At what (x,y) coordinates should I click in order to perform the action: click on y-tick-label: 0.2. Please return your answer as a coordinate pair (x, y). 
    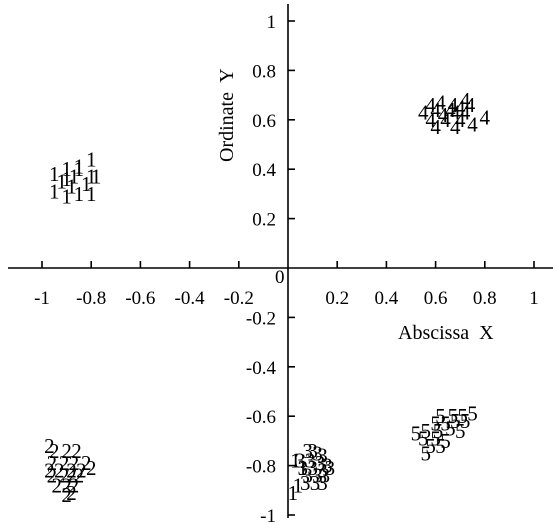
    Looking at the image, I should click on (264, 220).